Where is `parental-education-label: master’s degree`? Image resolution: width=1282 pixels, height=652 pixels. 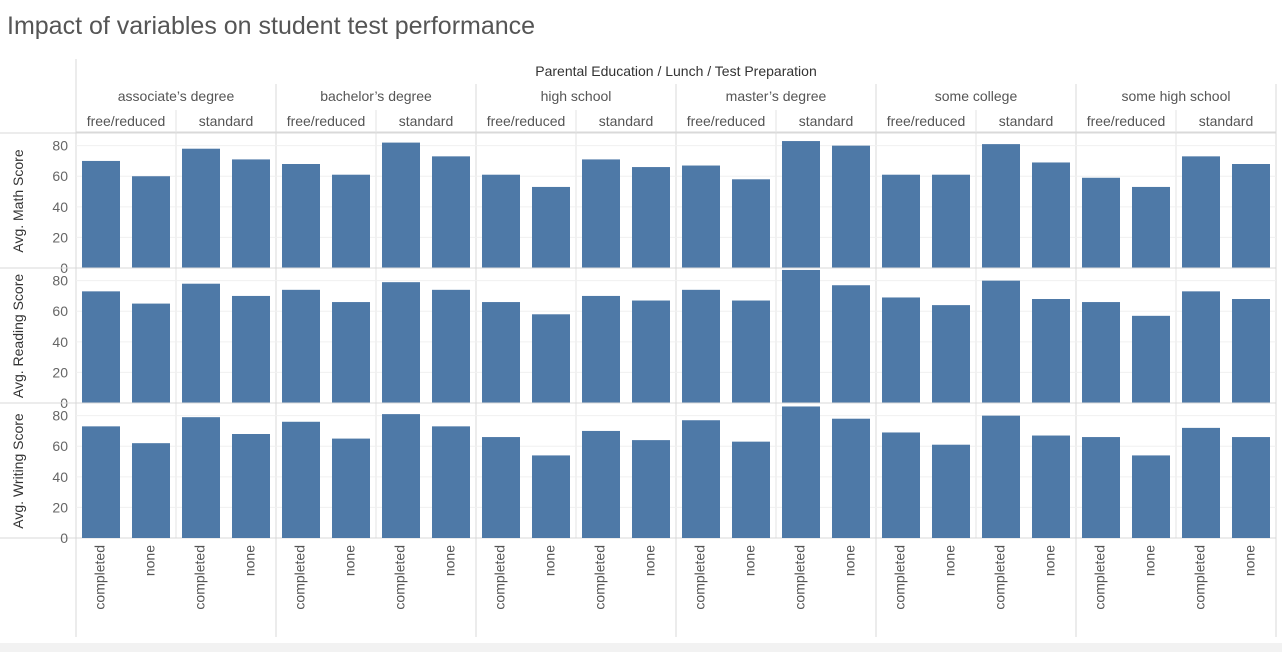
parental-education-label: master’s degree is located at coordinates (776, 96).